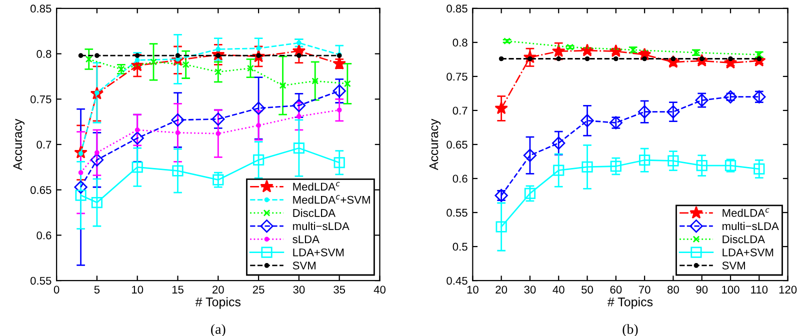  What do you see at coordinates (673, 290) in the screenshot?
I see `x-tick-label: 80` at bounding box center [673, 290].